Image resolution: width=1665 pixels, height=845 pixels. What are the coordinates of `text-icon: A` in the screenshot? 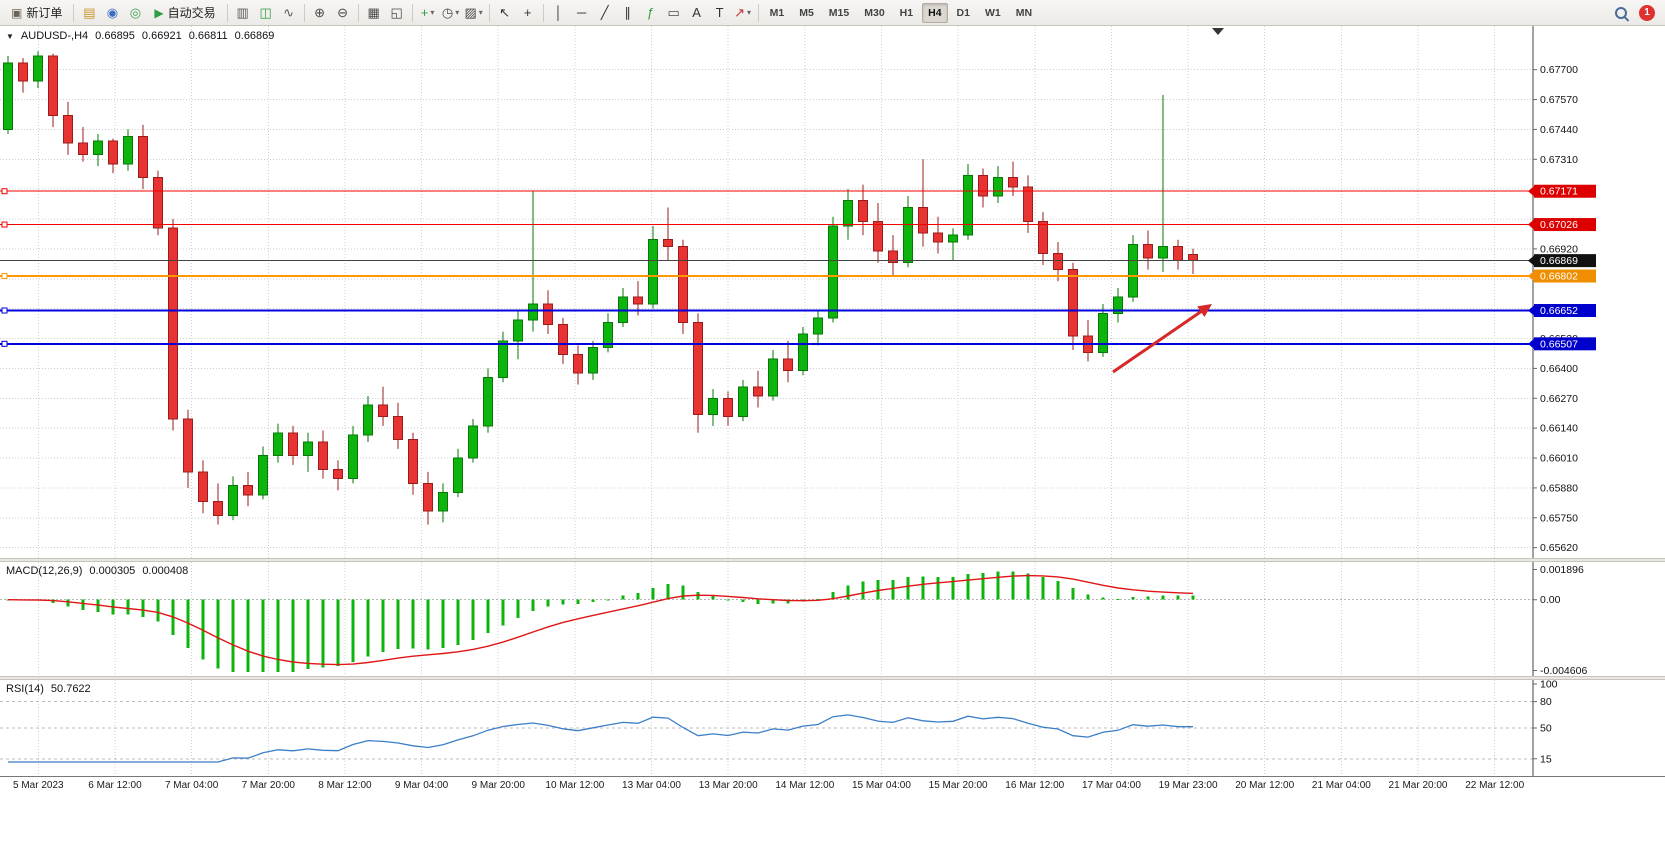 It's located at (697, 13).